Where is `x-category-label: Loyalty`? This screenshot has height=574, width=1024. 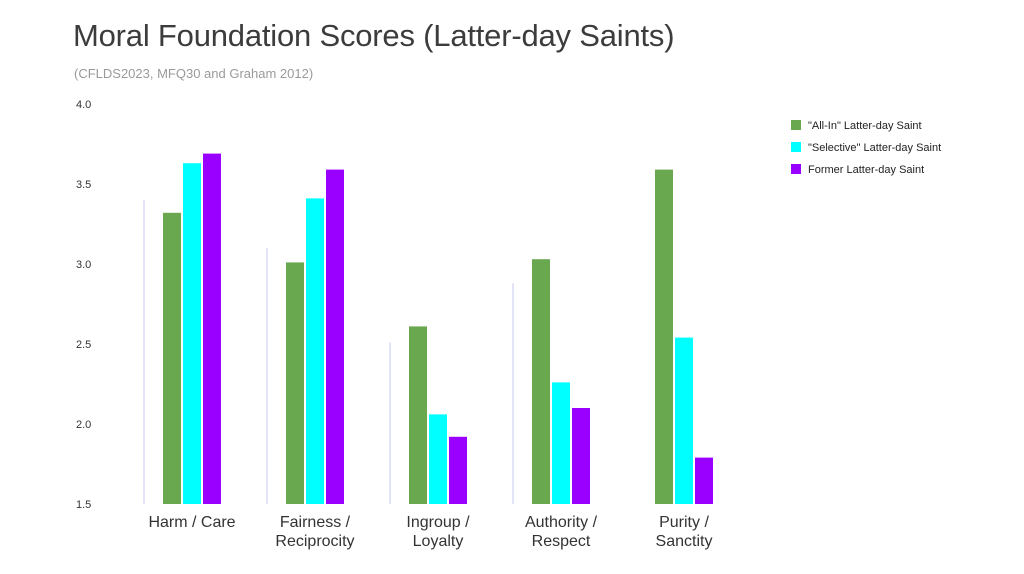
x-category-label: Loyalty is located at coordinates (438, 541).